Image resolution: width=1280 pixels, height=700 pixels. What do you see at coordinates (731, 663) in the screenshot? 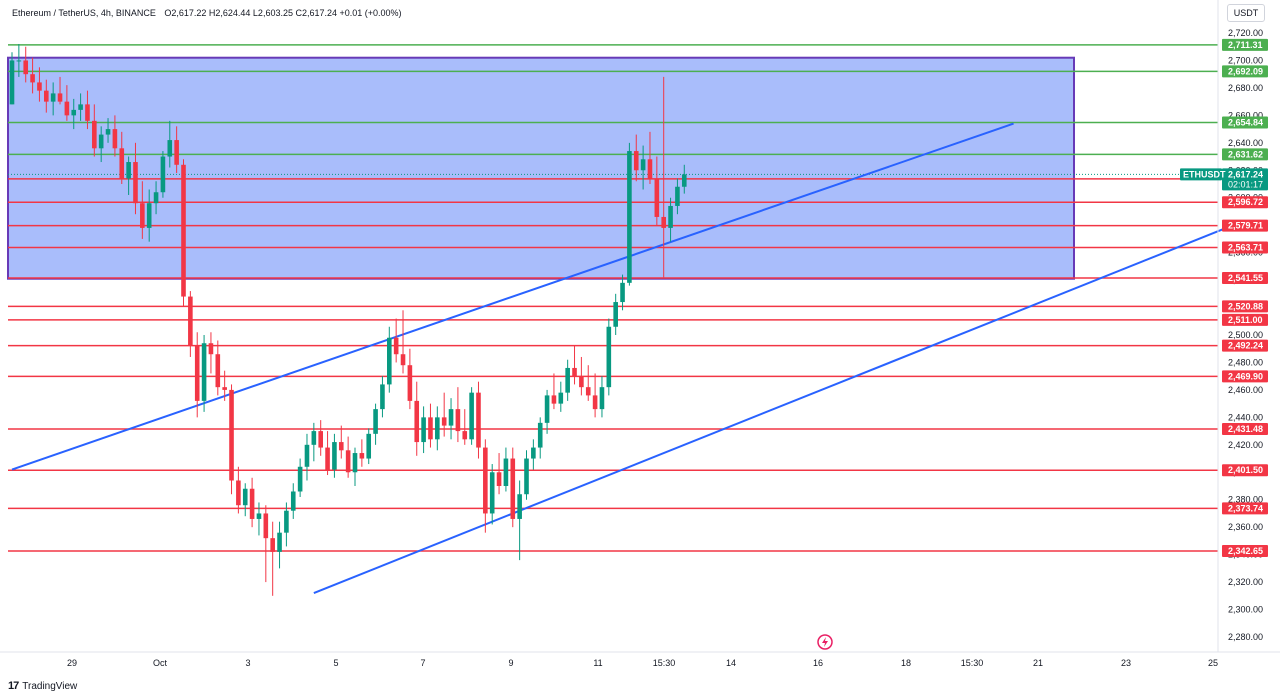
I see `time-tick-label: 14` at bounding box center [731, 663].